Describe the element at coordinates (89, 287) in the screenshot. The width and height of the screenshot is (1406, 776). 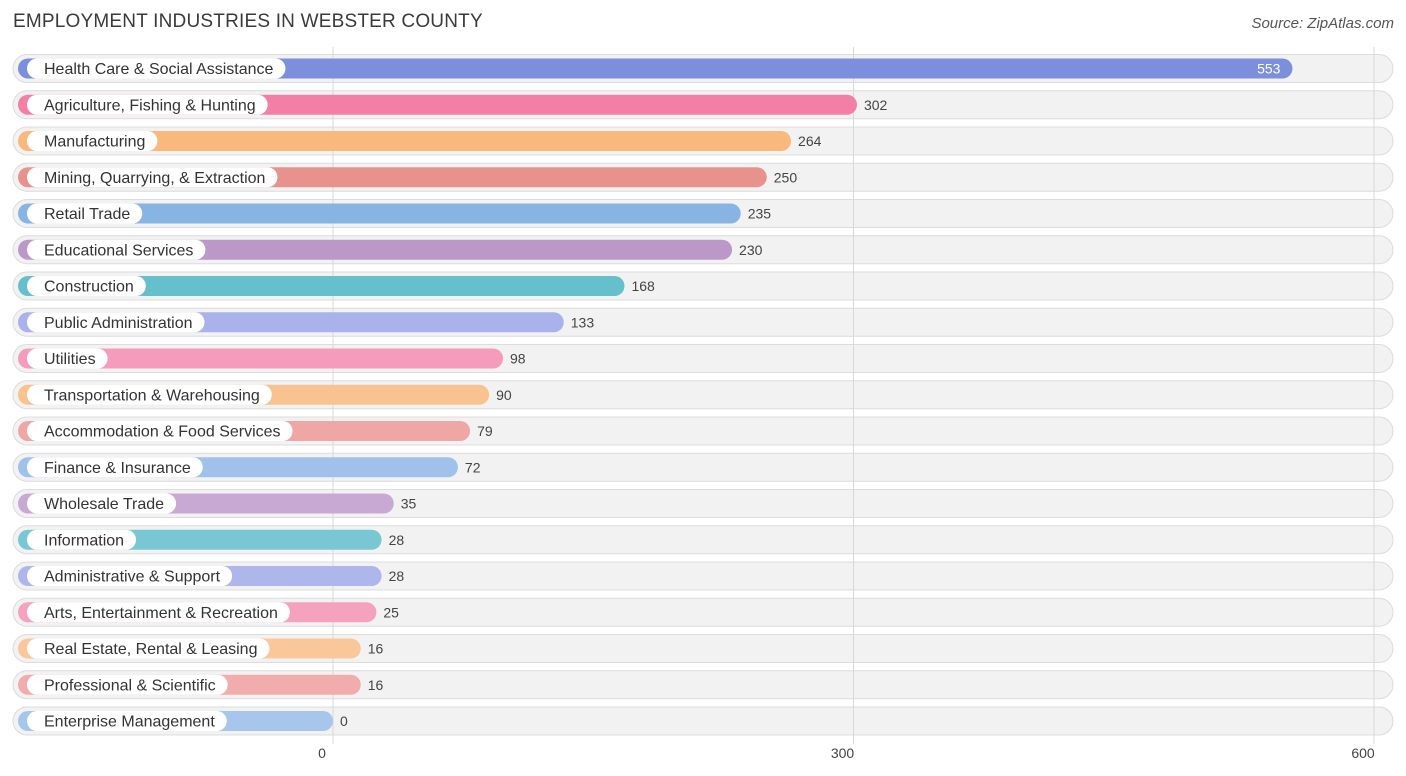
I see `bar-label: Construction` at that location.